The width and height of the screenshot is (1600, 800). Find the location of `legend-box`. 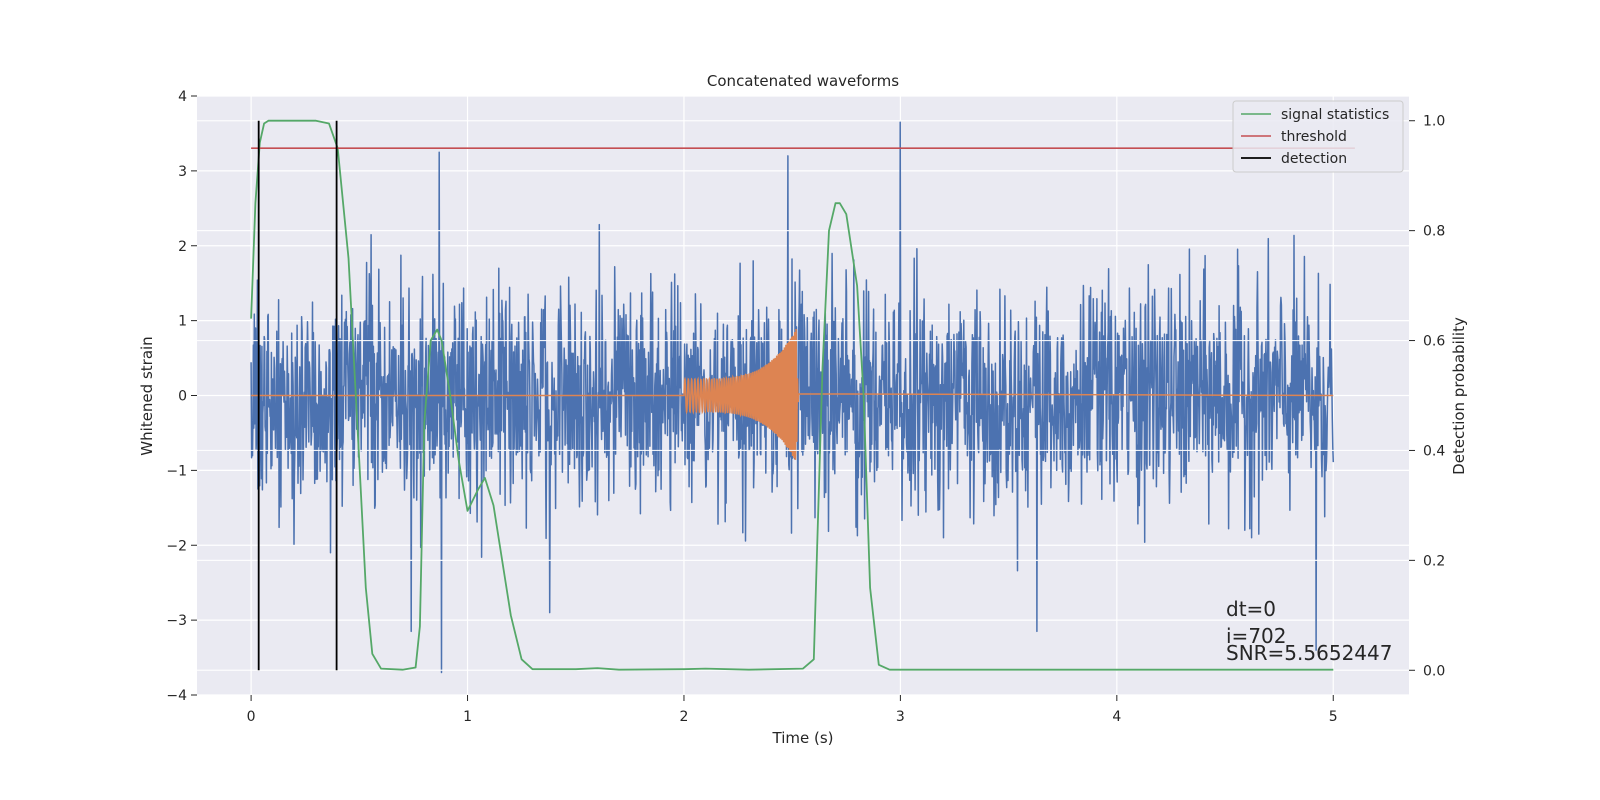

legend-box is located at coordinates (1318, 136).